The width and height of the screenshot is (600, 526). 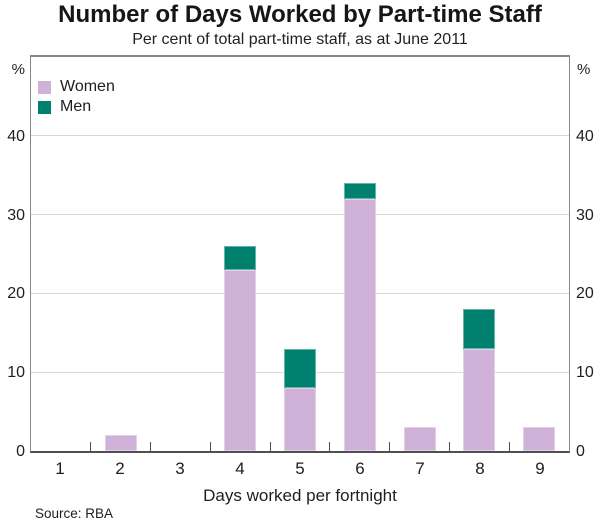 What do you see at coordinates (16, 373) in the screenshot?
I see `y-tick-label-left-10: 10` at bounding box center [16, 373].